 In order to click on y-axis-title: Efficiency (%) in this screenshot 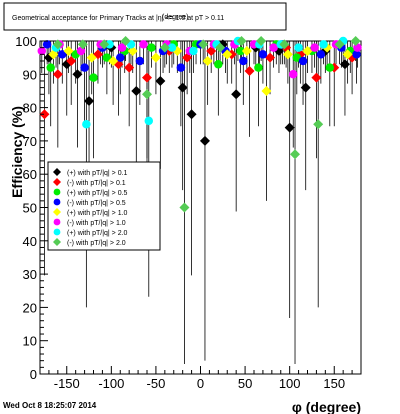, I will do `click(17, 152)`.